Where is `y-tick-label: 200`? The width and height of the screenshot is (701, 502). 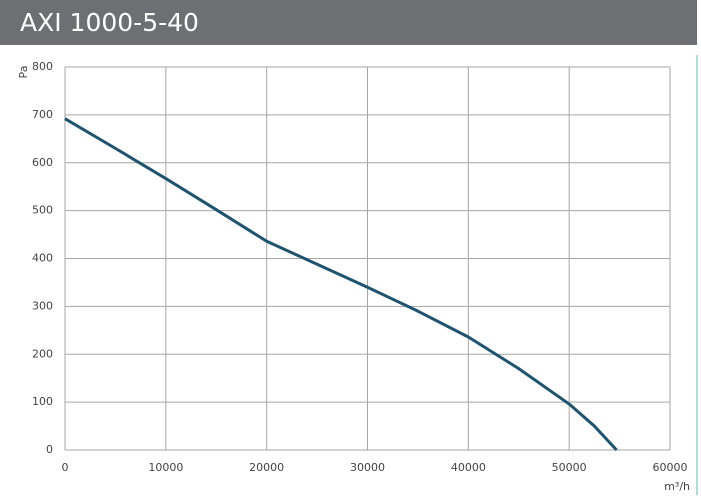
y-tick-label: 200 is located at coordinates (42, 353).